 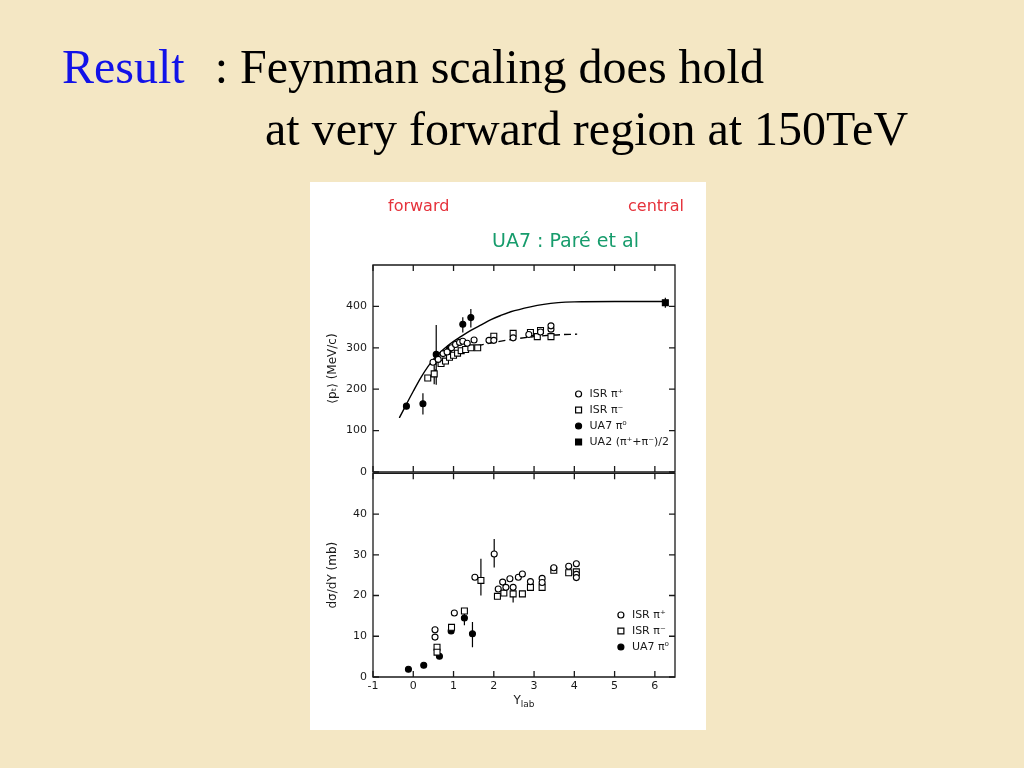 I want to click on y-tick-label: 30, so click(x=360, y=554).